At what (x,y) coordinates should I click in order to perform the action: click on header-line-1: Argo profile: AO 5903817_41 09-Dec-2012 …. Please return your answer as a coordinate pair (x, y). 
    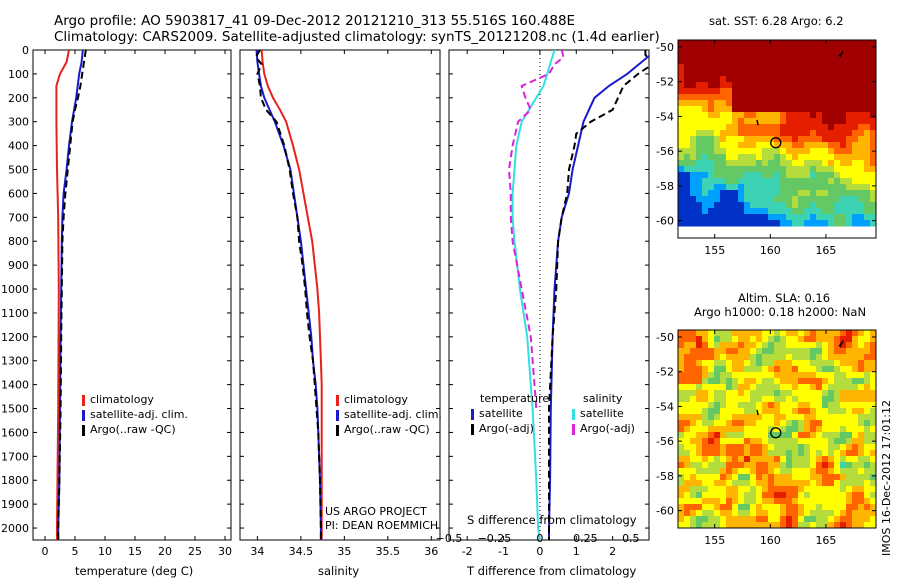
    Looking at the image, I should click on (315, 21).